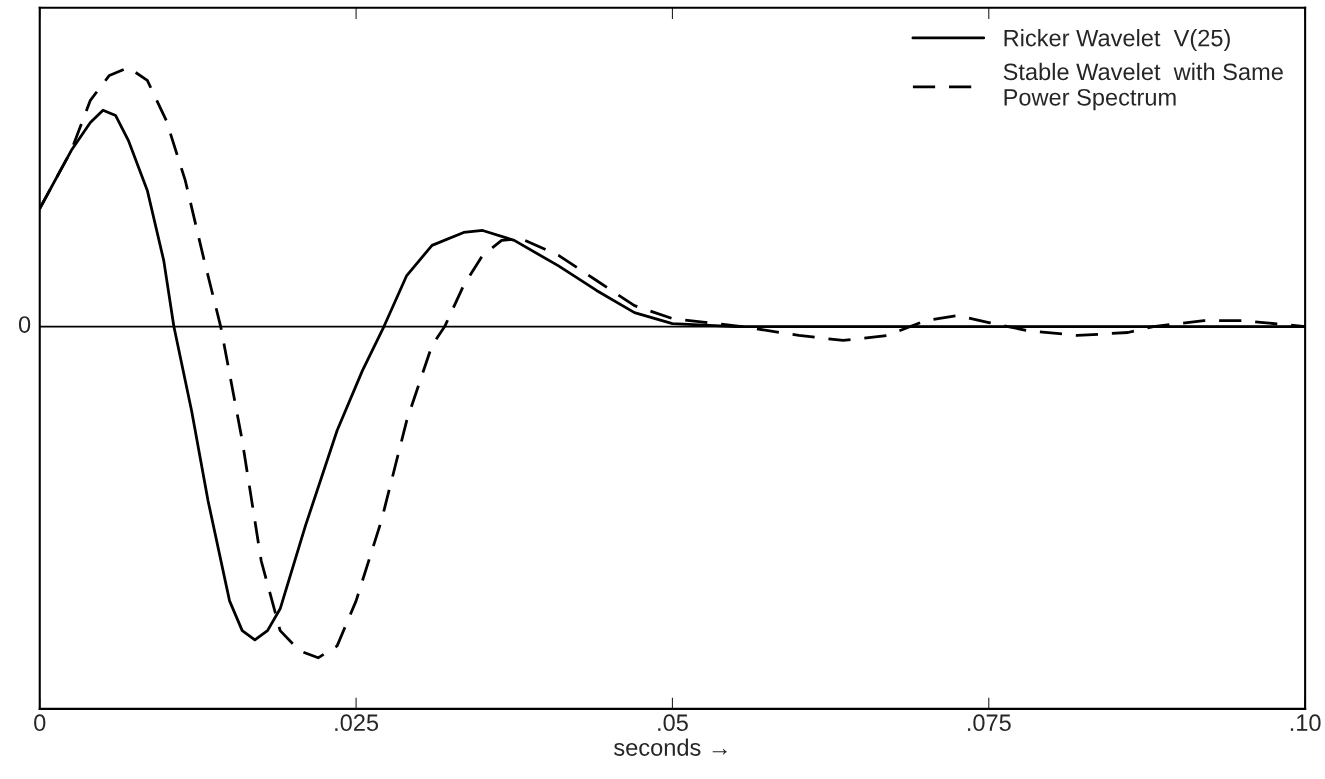 This screenshot has height=779, width=1325. I want to click on x-tick-label: .025, so click(357, 723).